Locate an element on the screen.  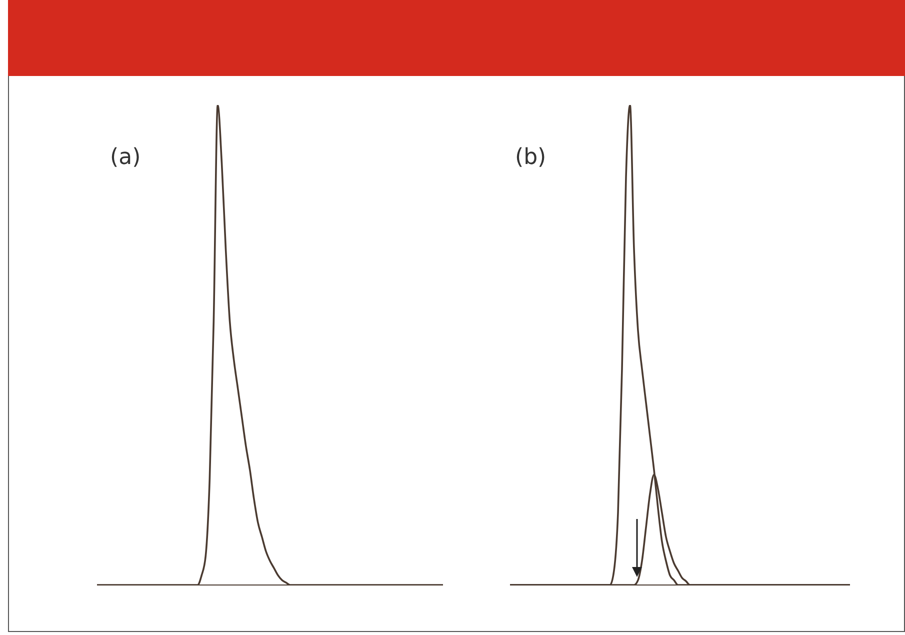
text: (a) is located at coordinates (125, 157).